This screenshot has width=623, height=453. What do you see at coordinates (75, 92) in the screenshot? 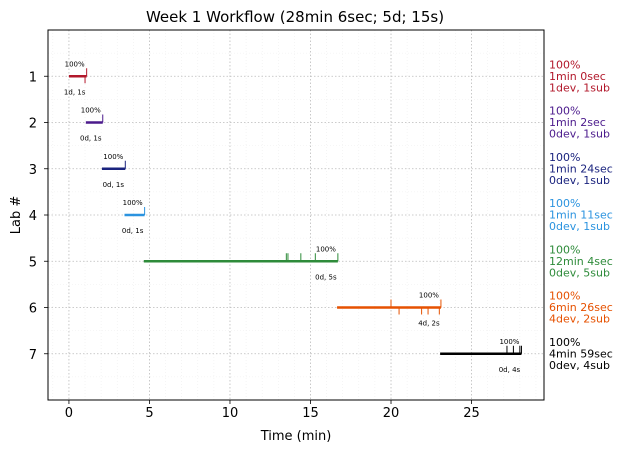
I see `counts-label: 1d, 1s` at bounding box center [75, 92].